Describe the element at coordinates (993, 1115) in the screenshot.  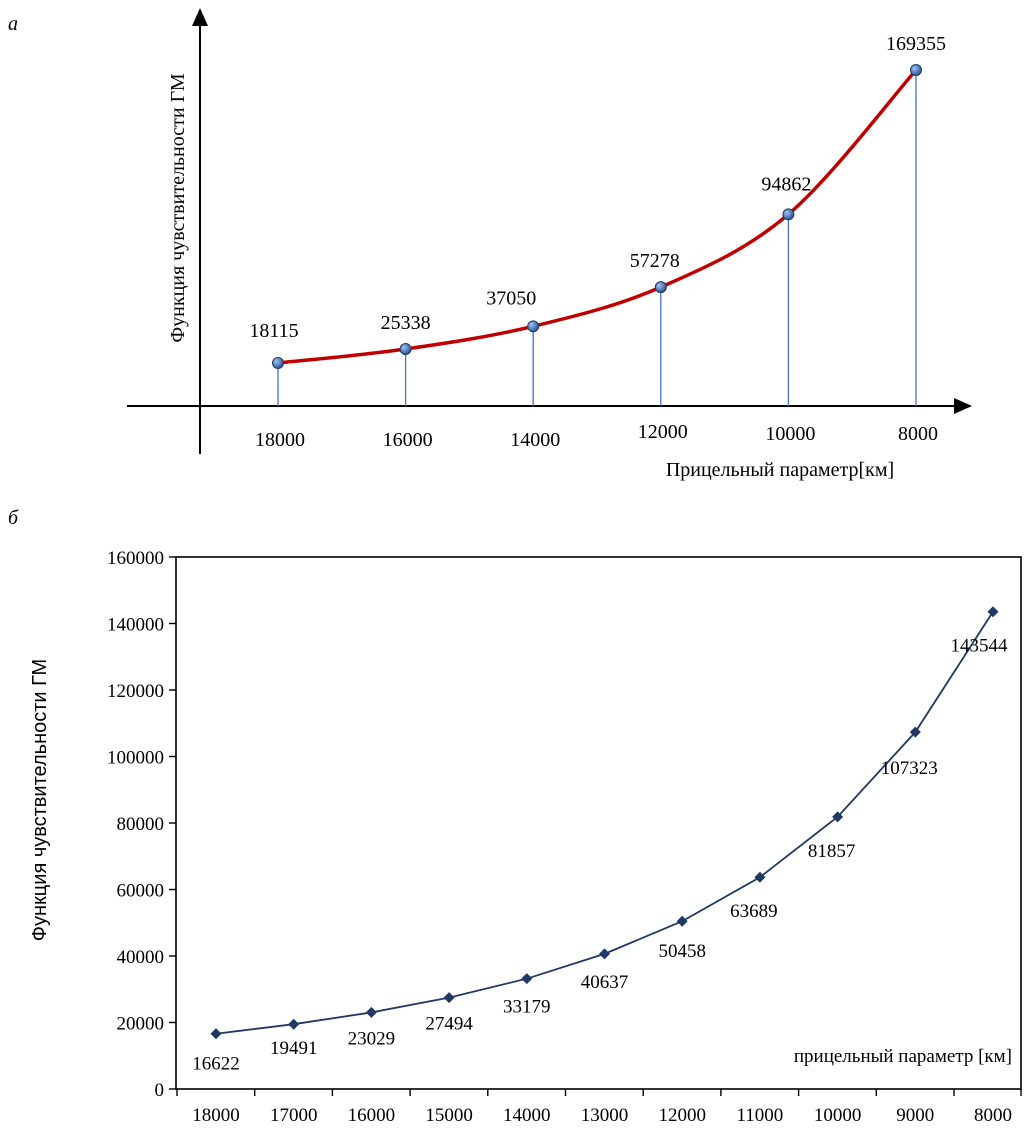
I see `chart-b-x-tick-label: 8000` at that location.